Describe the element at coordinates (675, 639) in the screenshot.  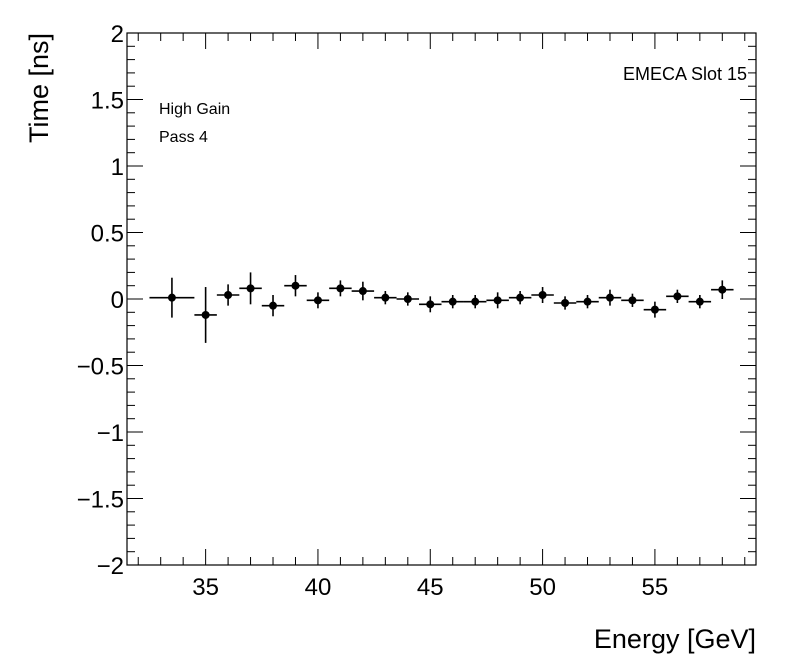
I see `x-axis-title: Energy [GeV]` at that location.